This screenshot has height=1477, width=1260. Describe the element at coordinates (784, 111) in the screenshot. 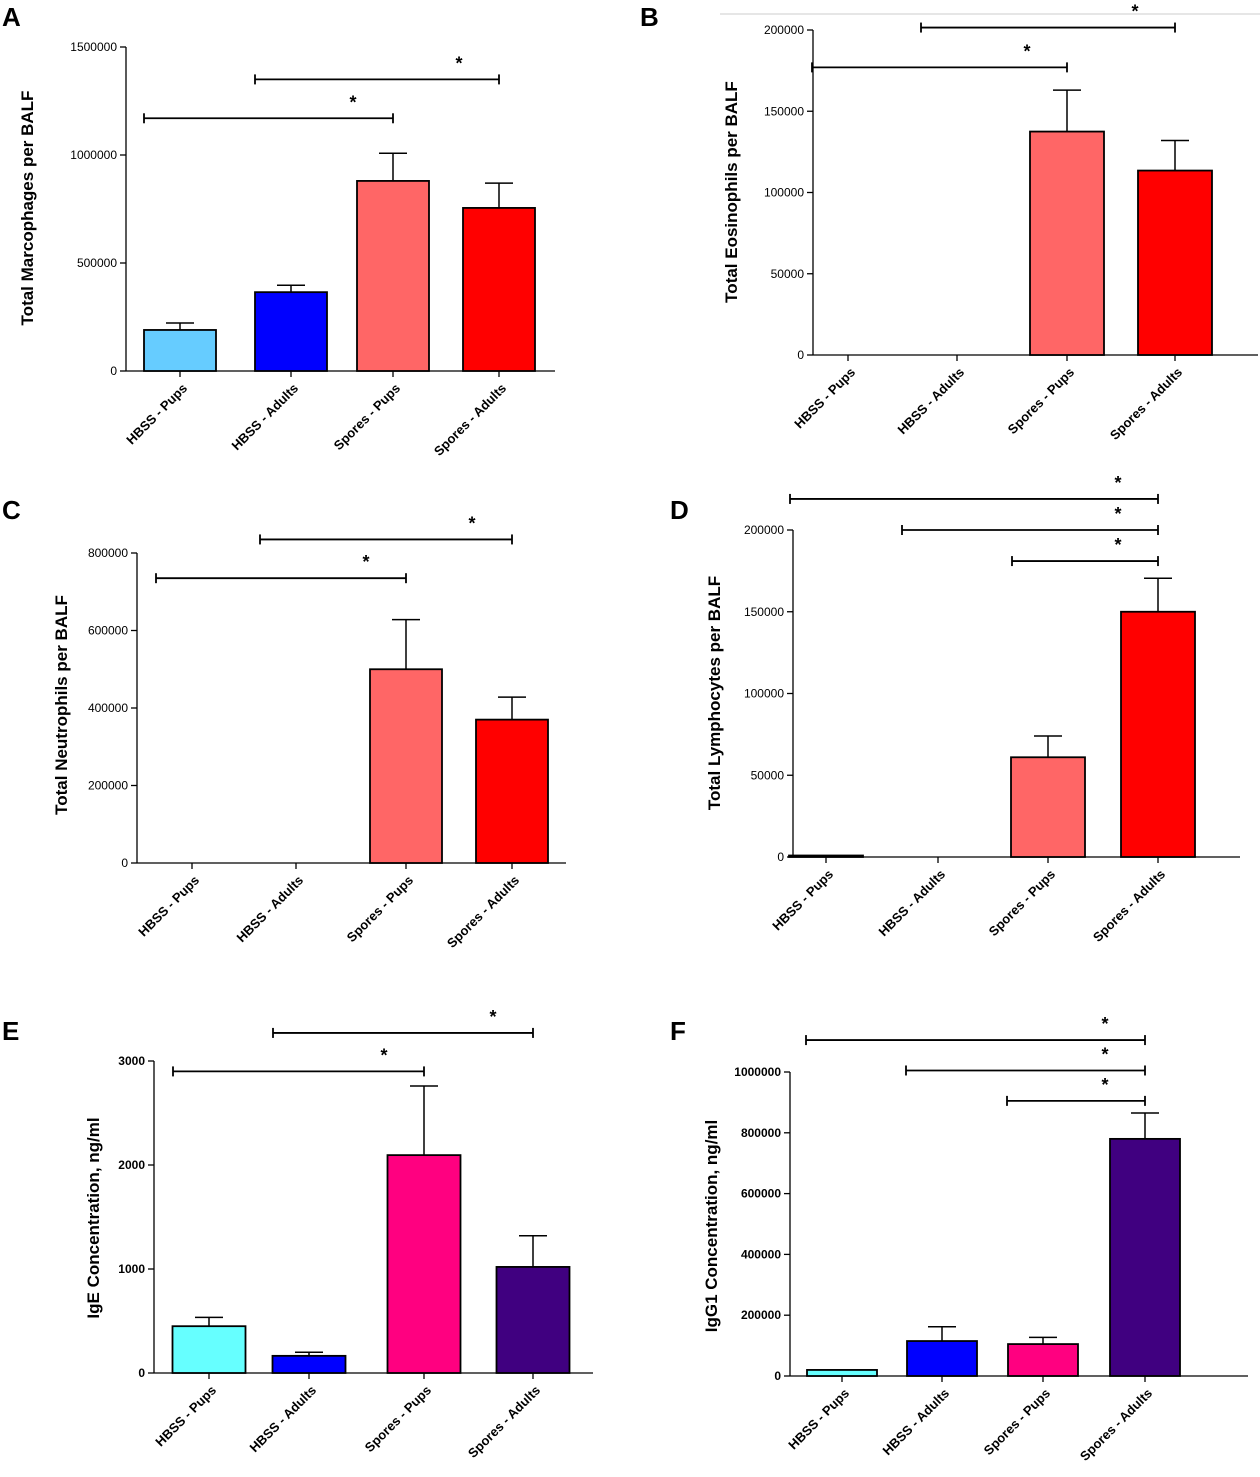

I see `y-tick-label: 150000` at that location.